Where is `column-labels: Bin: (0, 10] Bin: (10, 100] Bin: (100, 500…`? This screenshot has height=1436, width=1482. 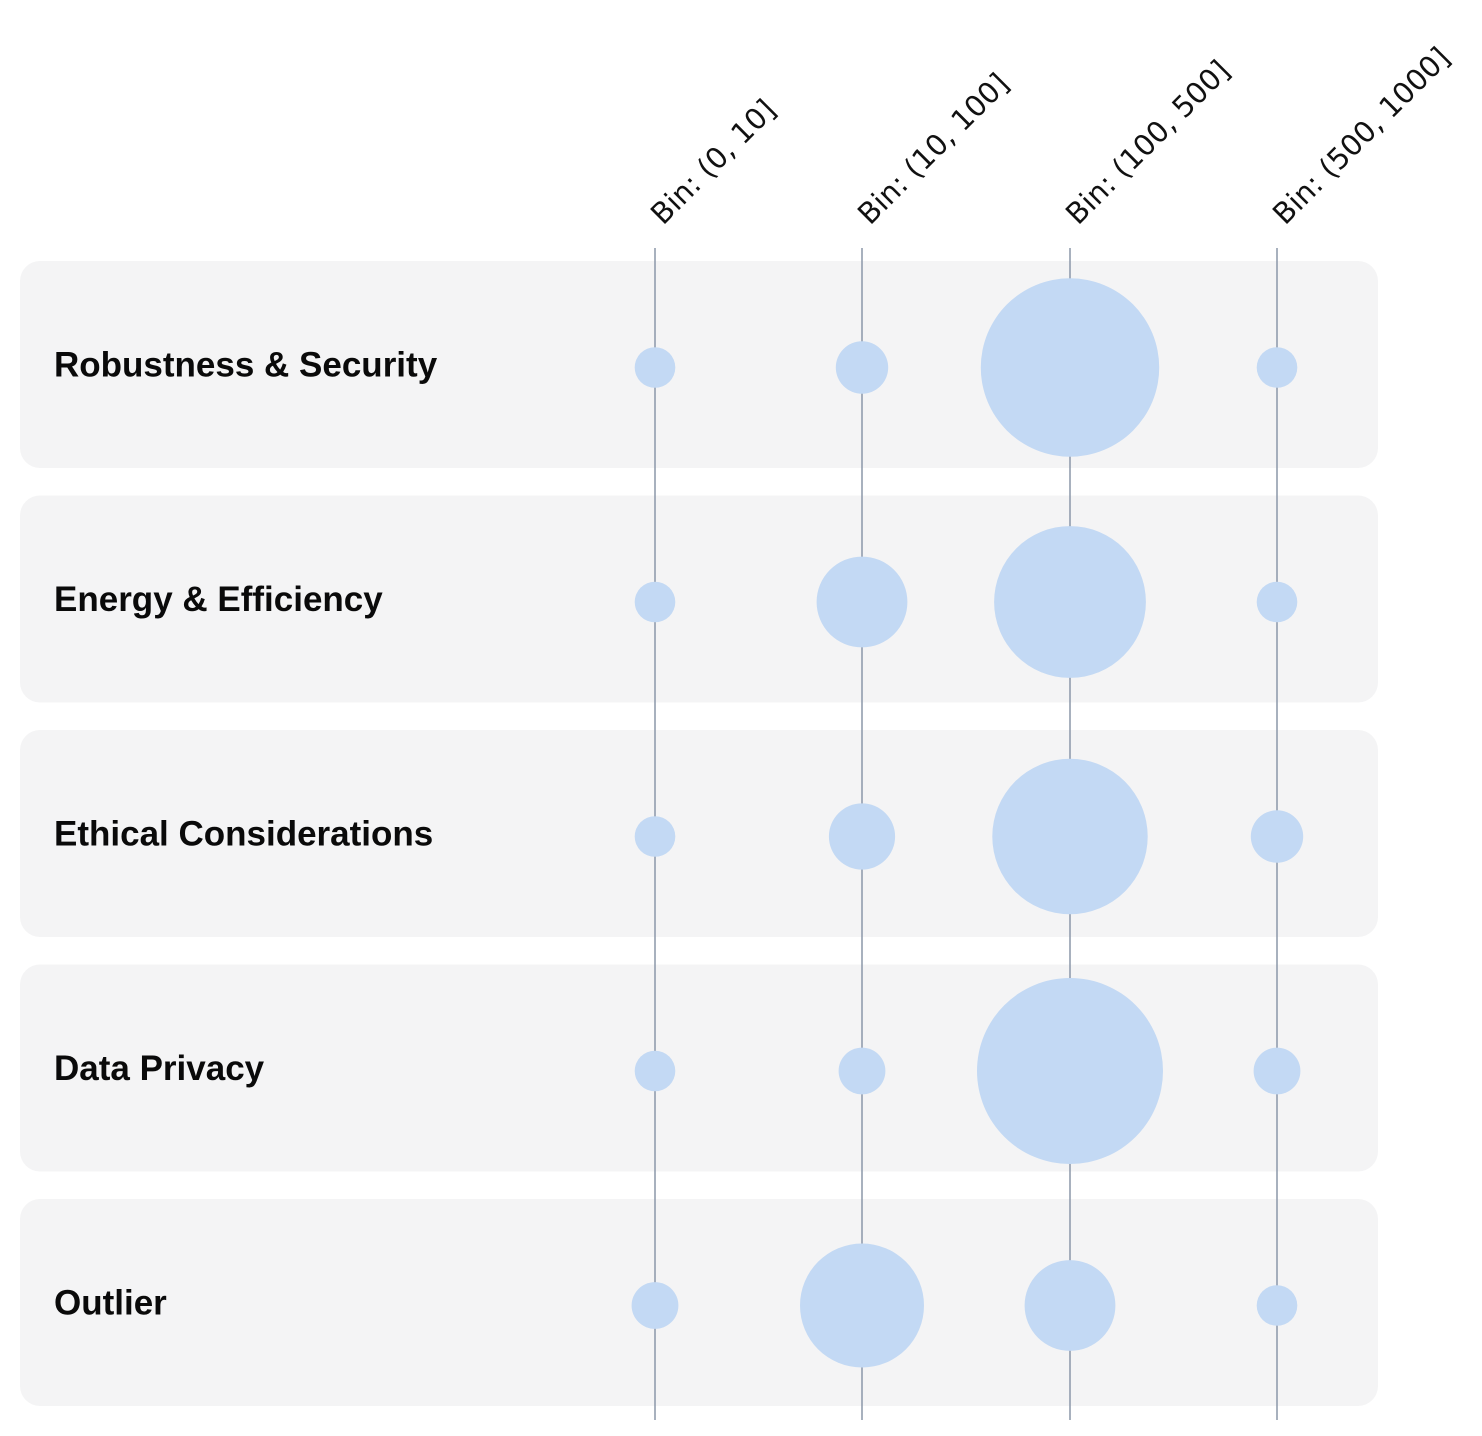 column-labels: Bin: (0, 10] Bin: (10, 100] Bin: (100, 500… is located at coordinates (1050, 135).